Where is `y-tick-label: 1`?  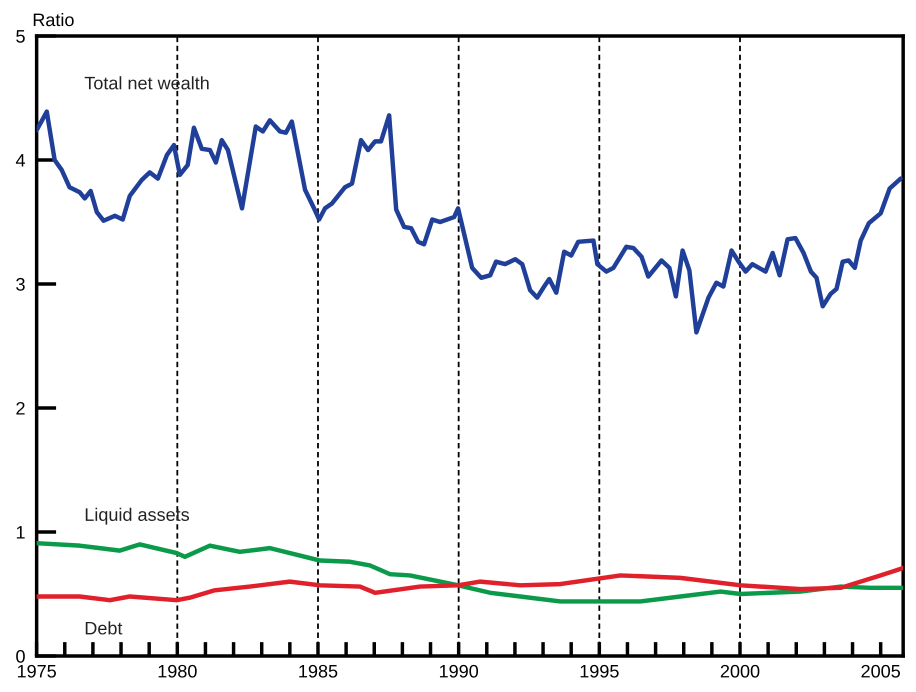
y-tick-label: 1 is located at coordinates (20, 532).